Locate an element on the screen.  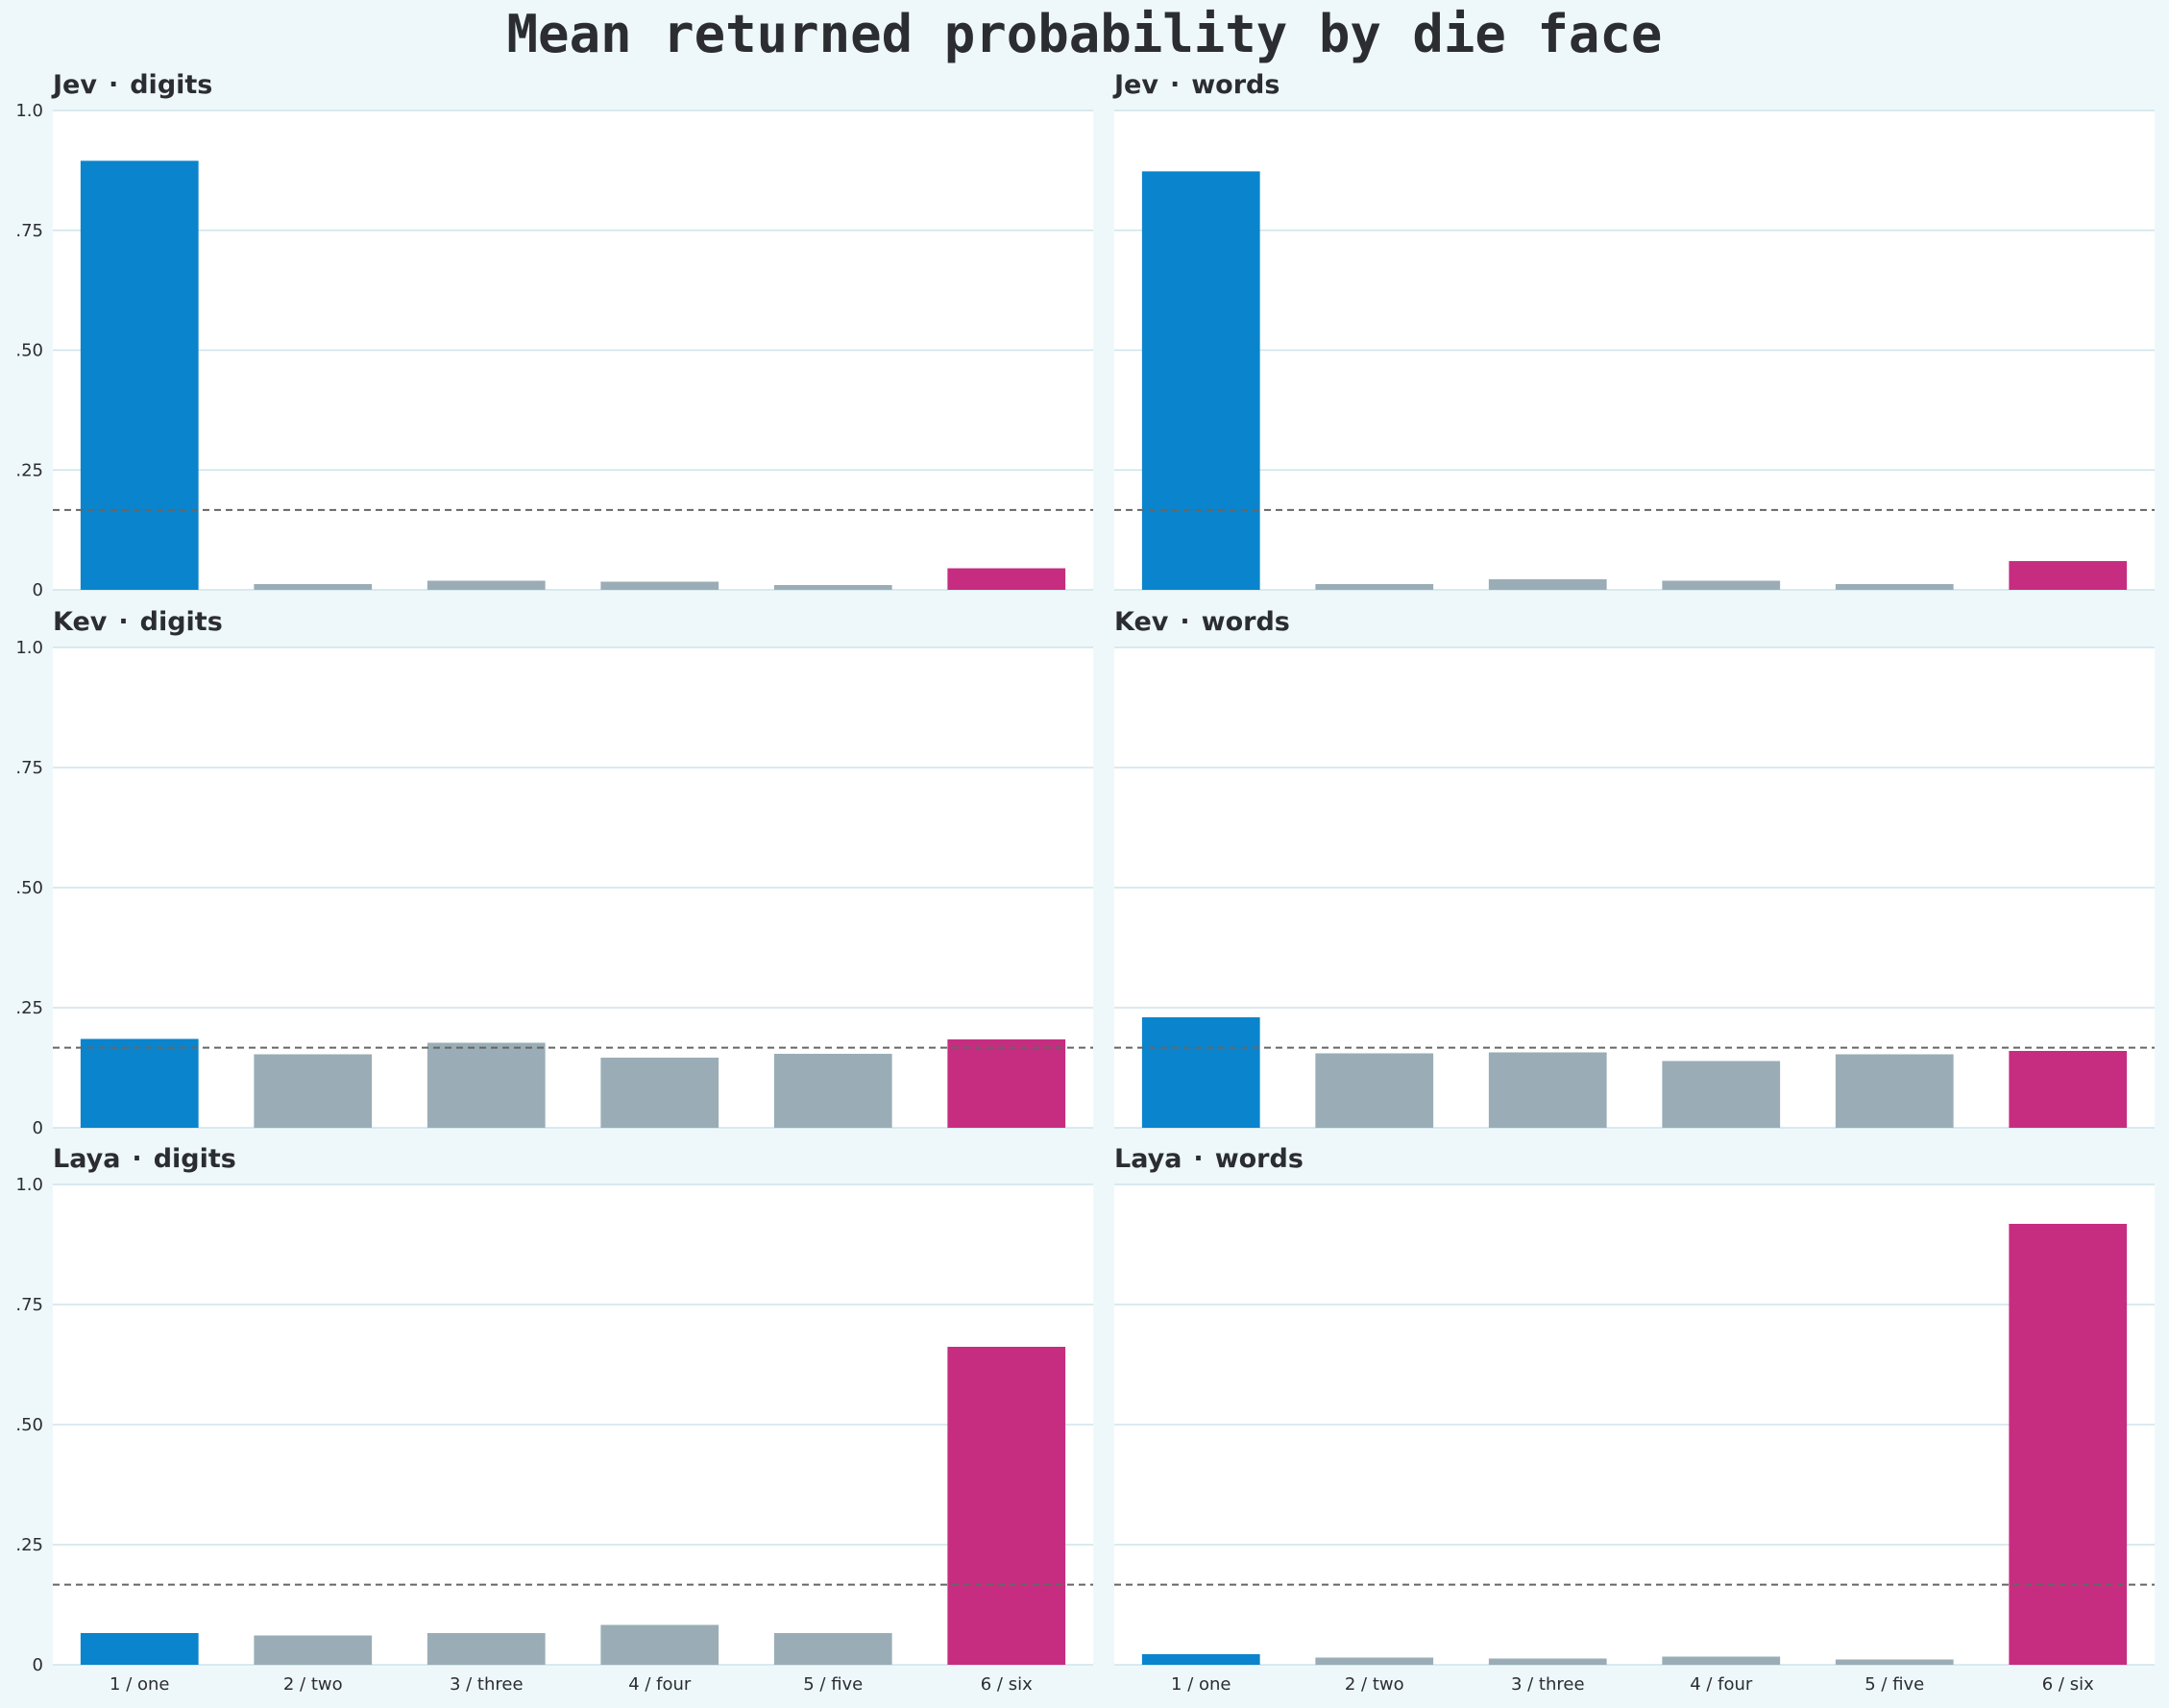
panel-title: Jev · words is located at coordinates (1195, 85).